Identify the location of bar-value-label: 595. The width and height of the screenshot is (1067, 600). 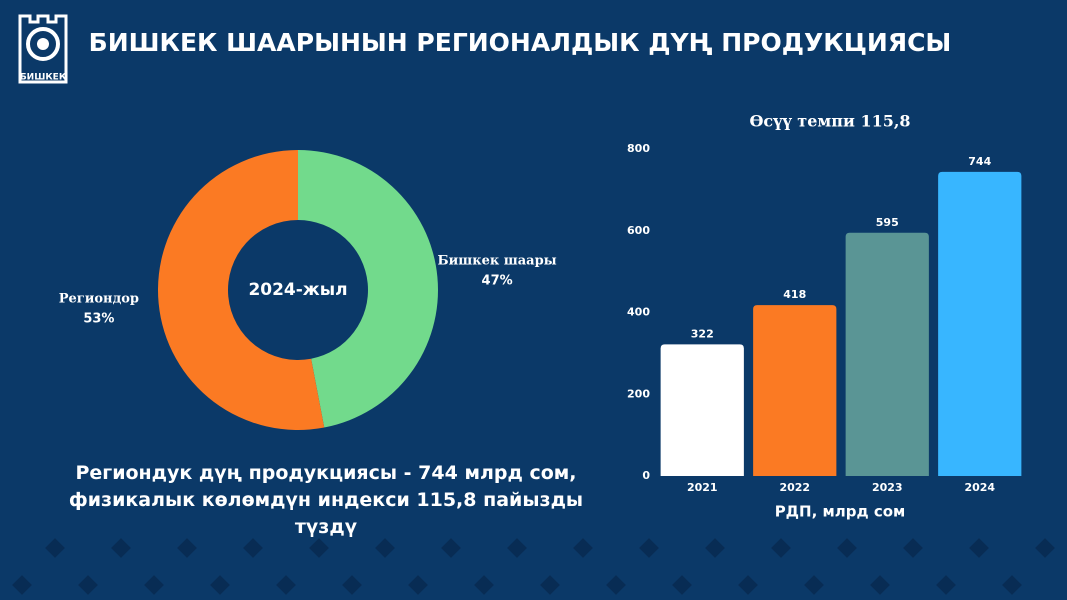
(887, 222).